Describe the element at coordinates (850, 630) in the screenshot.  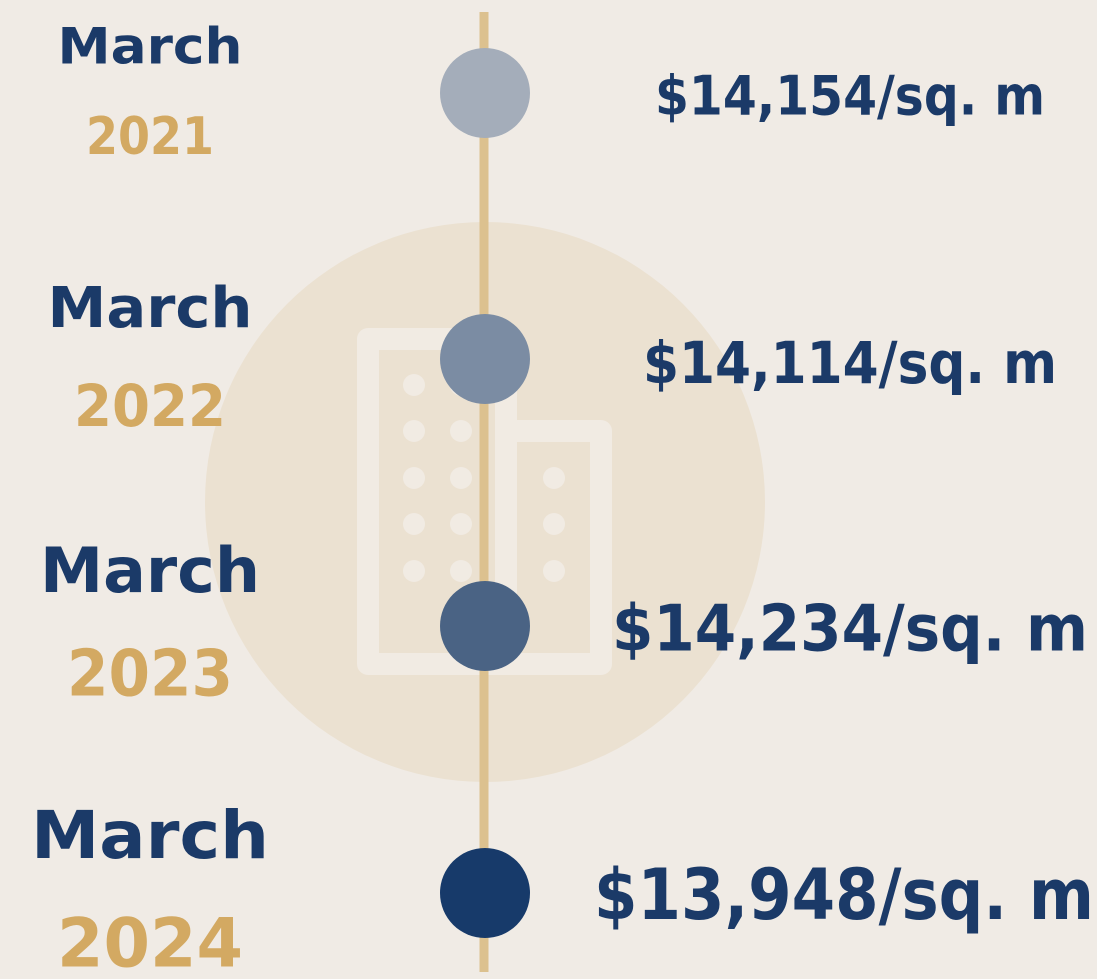
I see `price: $14,234/sq. m` at that location.